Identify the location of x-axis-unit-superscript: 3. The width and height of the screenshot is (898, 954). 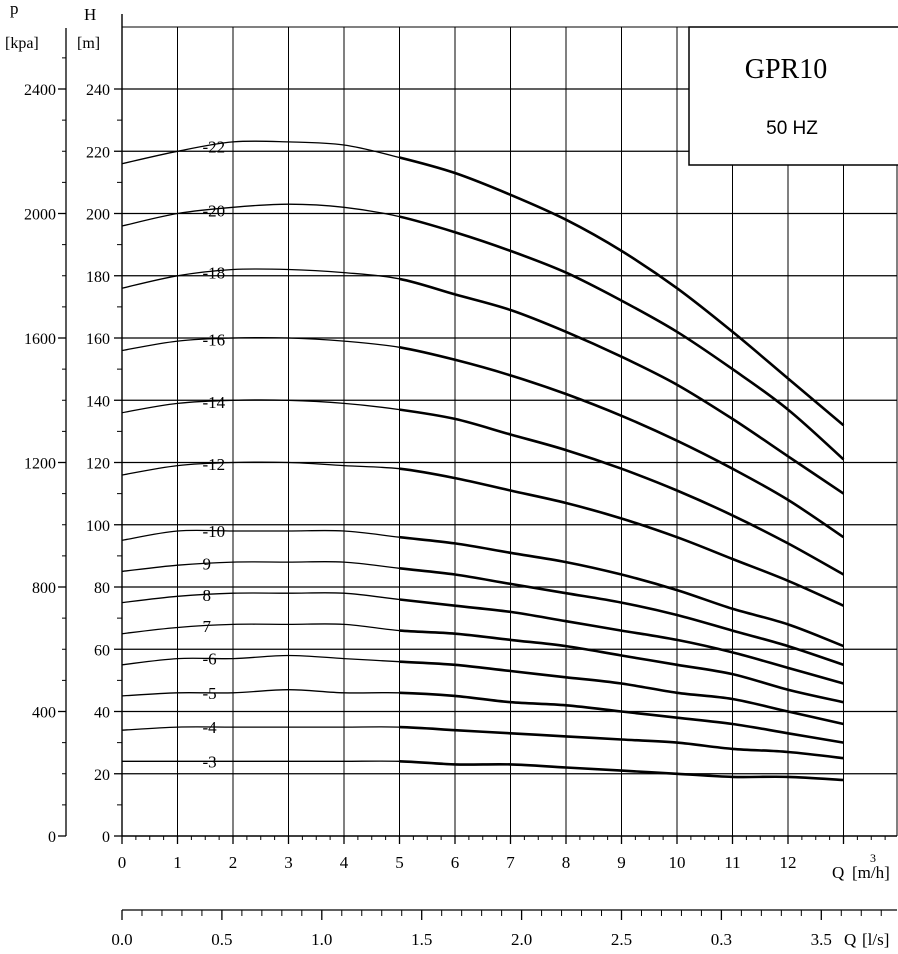
(873, 858).